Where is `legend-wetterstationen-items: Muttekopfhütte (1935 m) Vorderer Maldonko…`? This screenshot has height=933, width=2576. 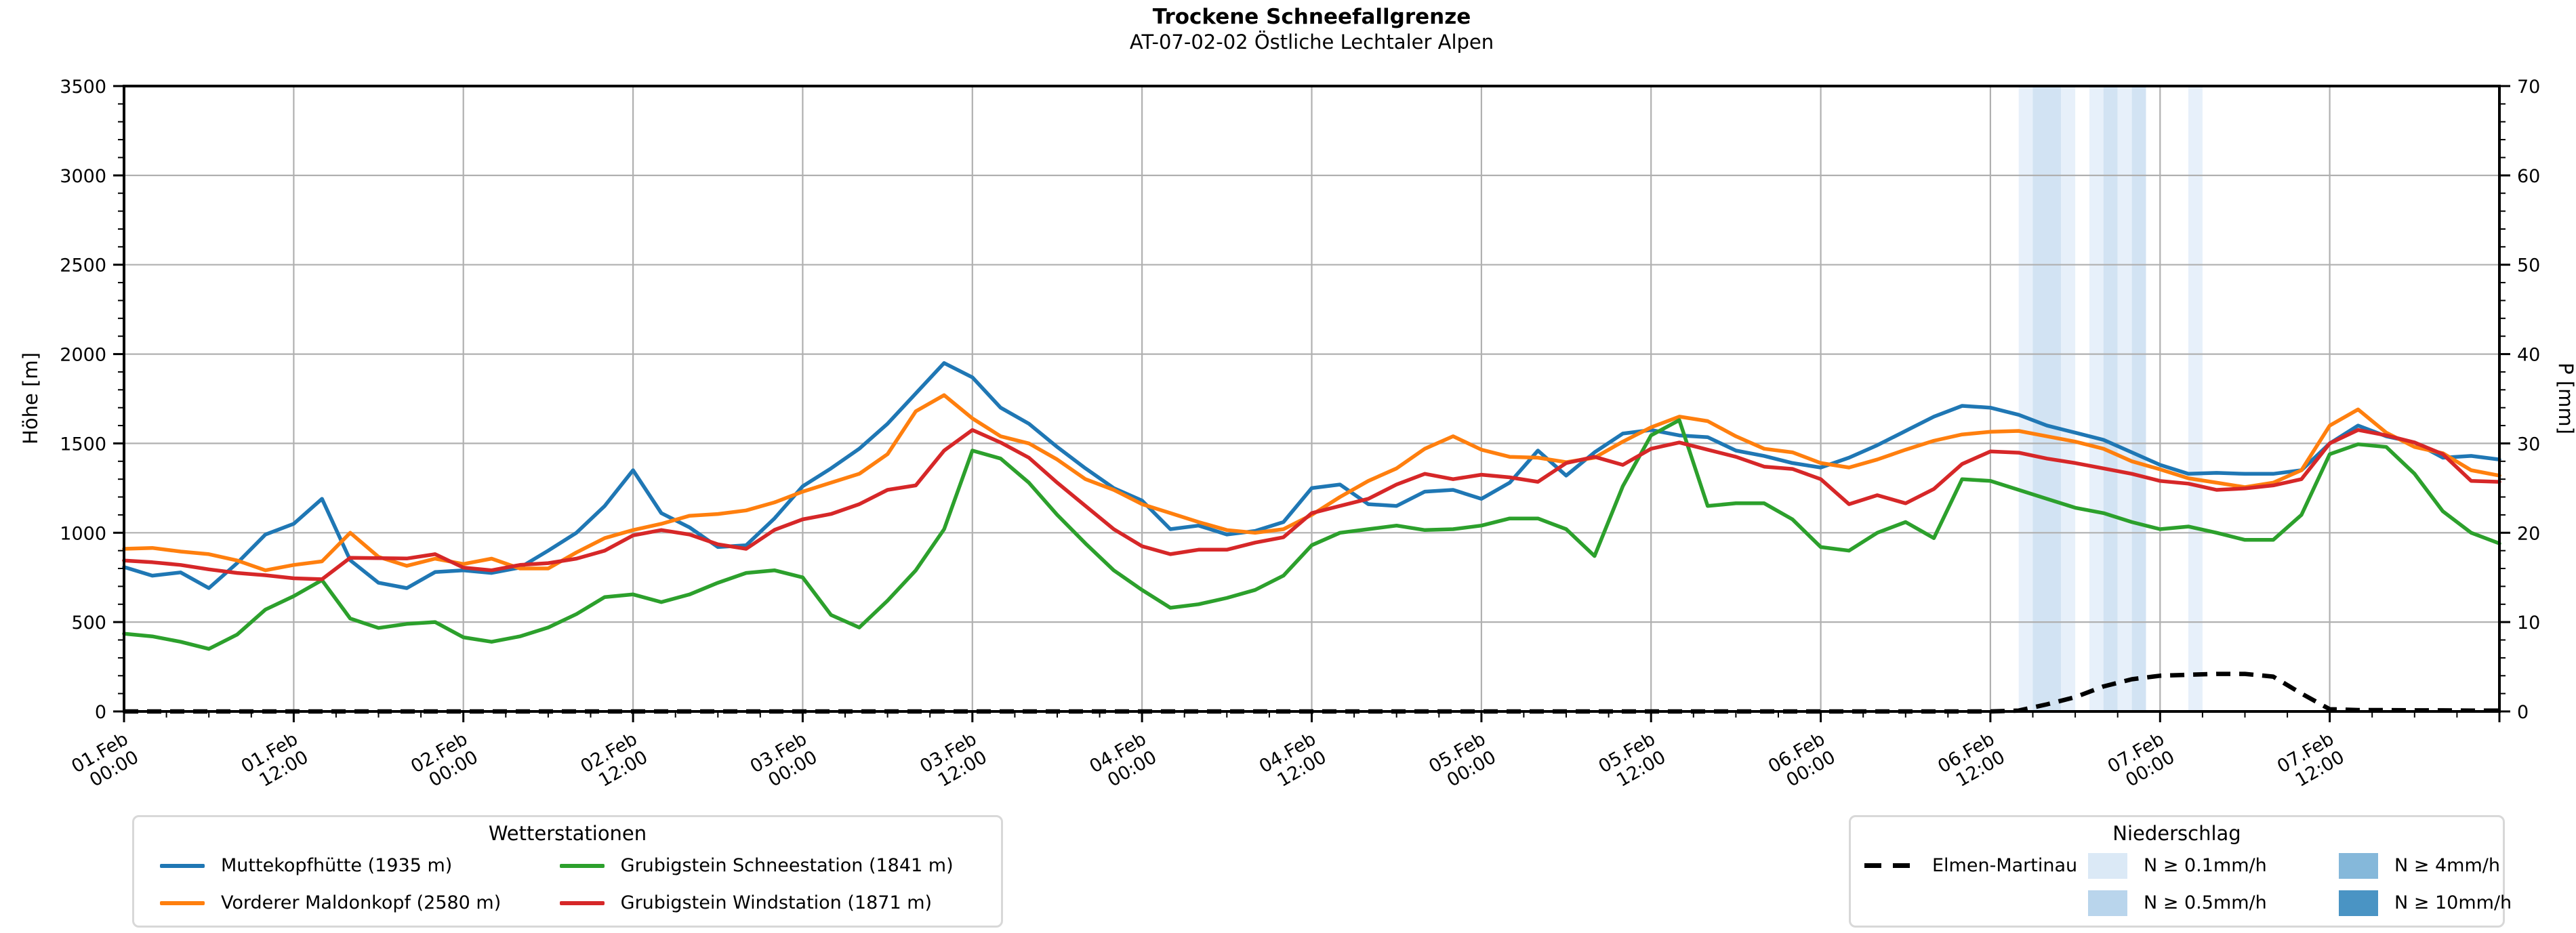
legend-wetterstationen-items: Muttekopfhütte (1935 m) Vorderer Maldonko… is located at coordinates (567, 884).